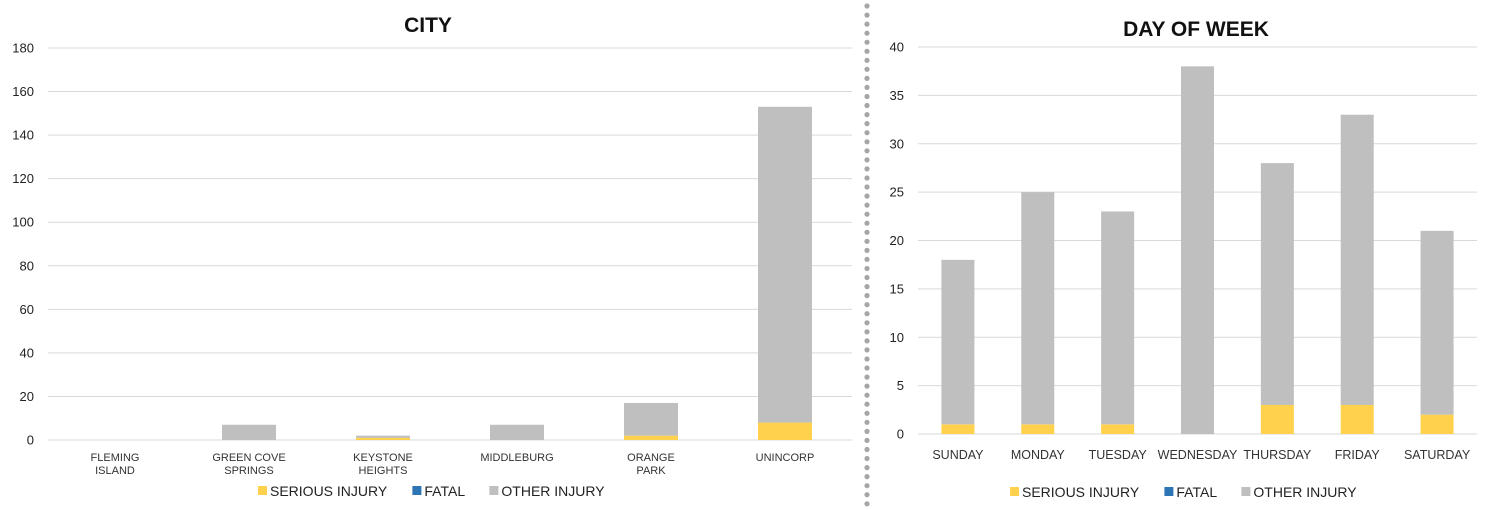 This screenshot has height=510, width=1492. I want to click on bar-other-injury-keystone-heights, so click(383, 436).